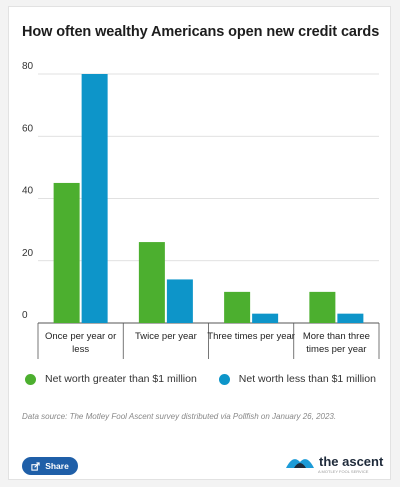 The image size is (400, 487). What do you see at coordinates (28, 128) in the screenshot?
I see `y-tick-label: 60` at bounding box center [28, 128].